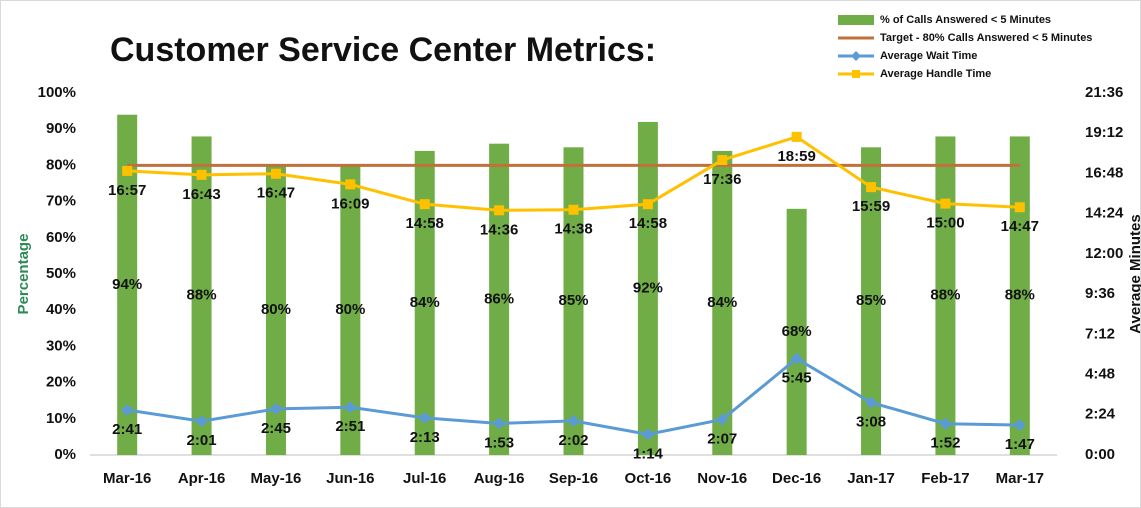 The image size is (1141, 508). What do you see at coordinates (61, 237) in the screenshot?
I see `y-tick-label: 60%` at bounding box center [61, 237].